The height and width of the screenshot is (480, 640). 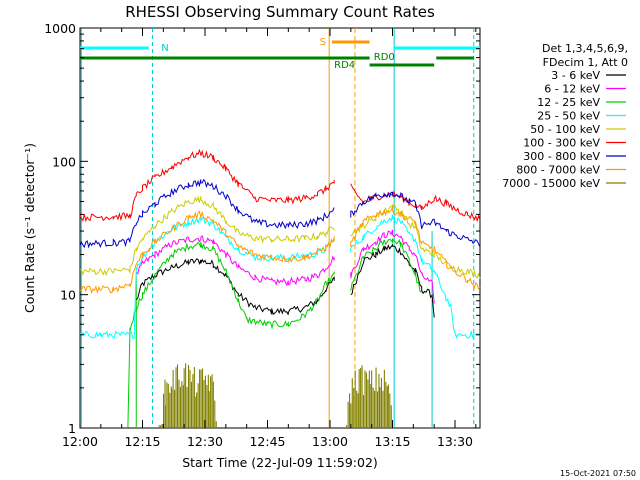 What do you see at coordinates (267, 441) in the screenshot?
I see `x-tick-label: 12:45` at bounding box center [267, 441].